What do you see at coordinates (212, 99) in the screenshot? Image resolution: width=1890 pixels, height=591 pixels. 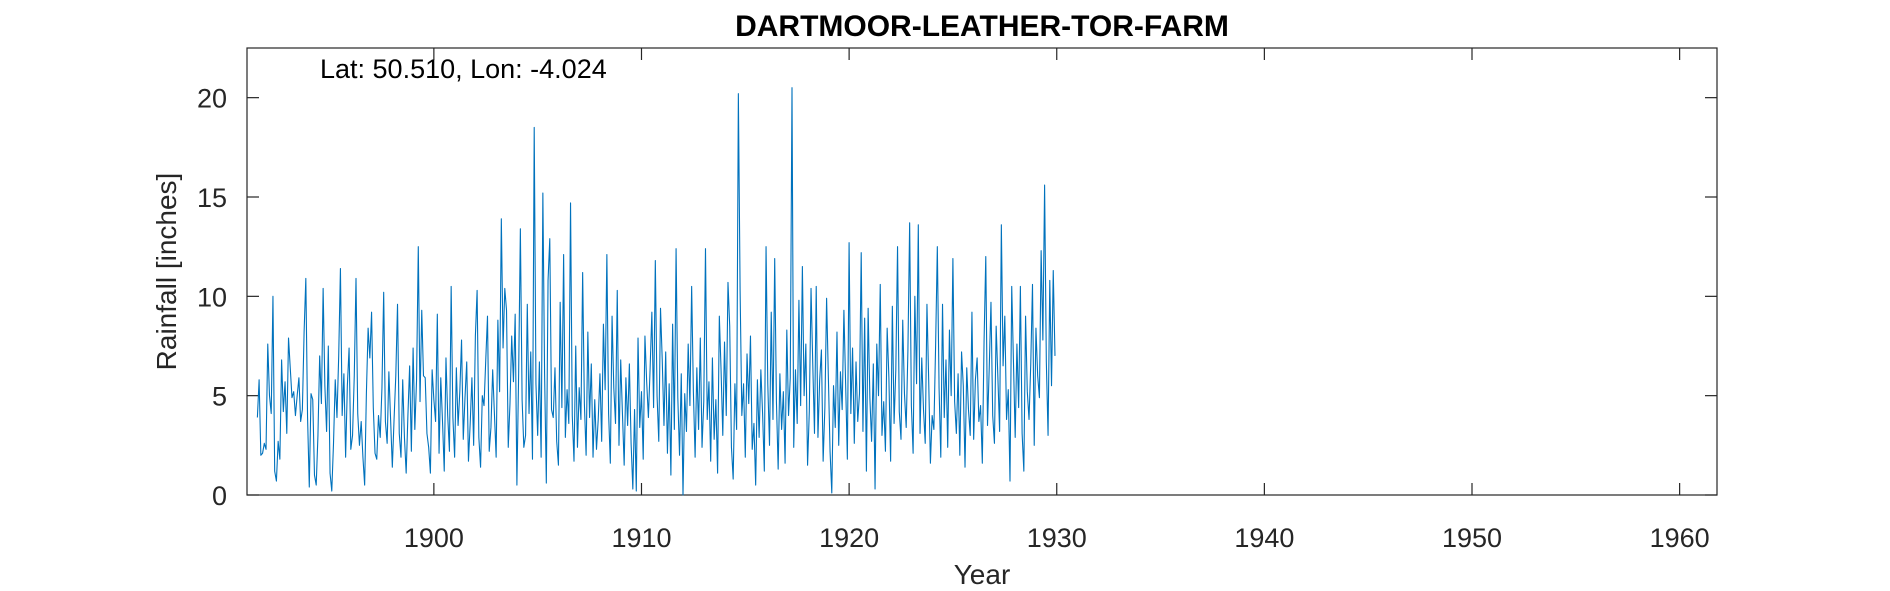 I see `y-tick-label: 20` at bounding box center [212, 99].